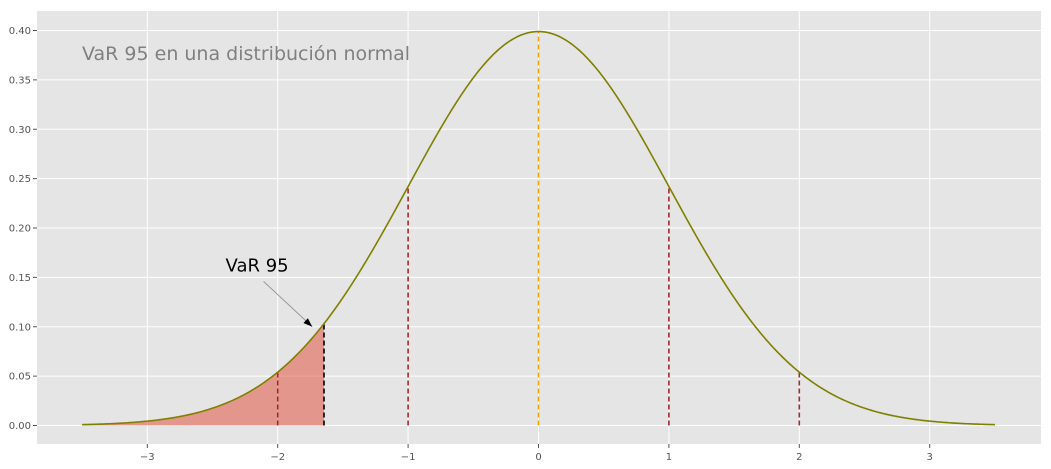 Image resolution: width=1051 pixels, height=469 pixels. What do you see at coordinates (20, 278) in the screenshot?
I see `y-tick-label: 0.15` at bounding box center [20, 278].